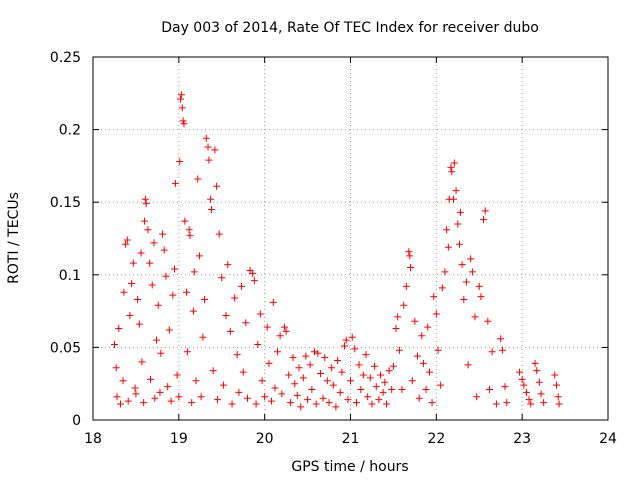 The image size is (640, 480). Describe the element at coordinates (70, 276) in the screenshot. I see `y-tick-label: 0.1` at that location.